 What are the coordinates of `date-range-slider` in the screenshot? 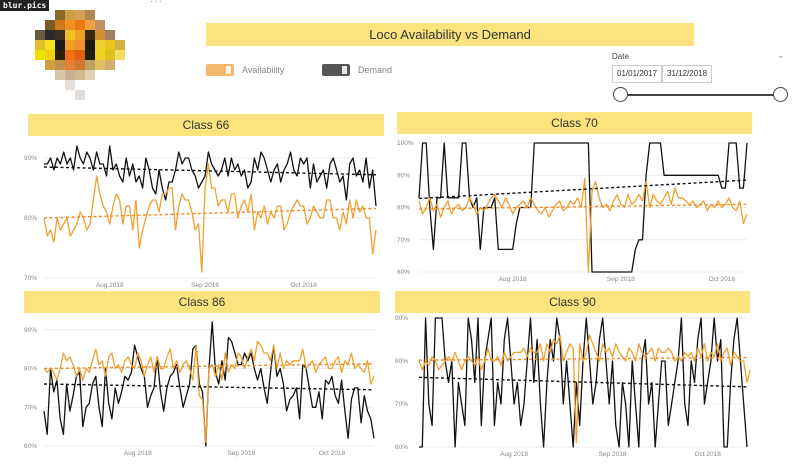 It's located at (701, 95).